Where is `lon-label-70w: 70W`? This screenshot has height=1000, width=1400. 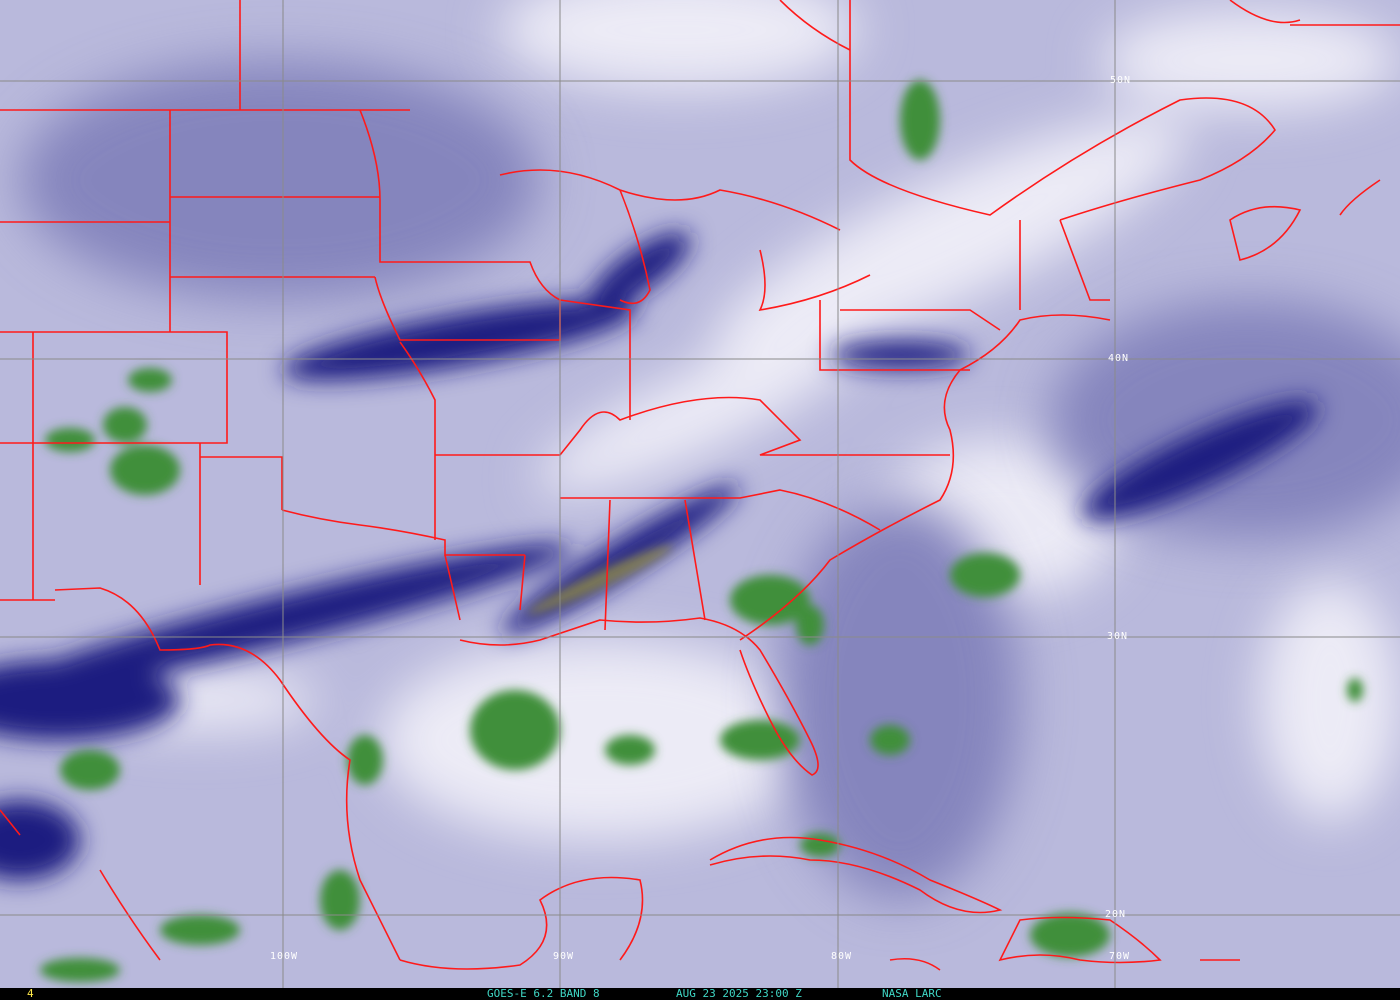 lon-label-70w: 70W is located at coordinates (1120, 956).